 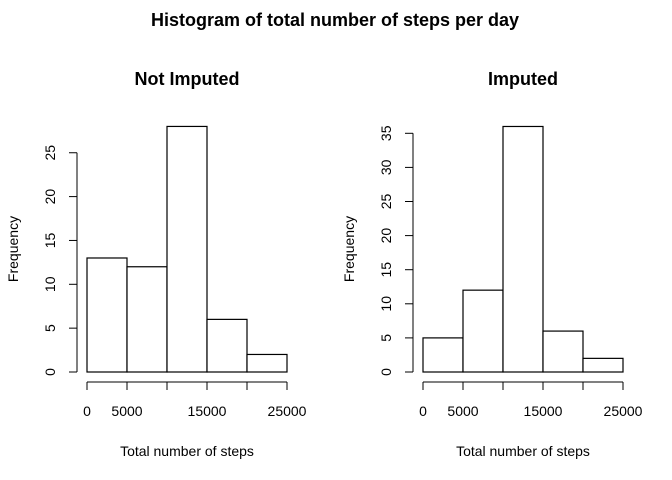 What do you see at coordinates (523, 79) in the screenshot?
I see `panel-title: Imputed` at bounding box center [523, 79].